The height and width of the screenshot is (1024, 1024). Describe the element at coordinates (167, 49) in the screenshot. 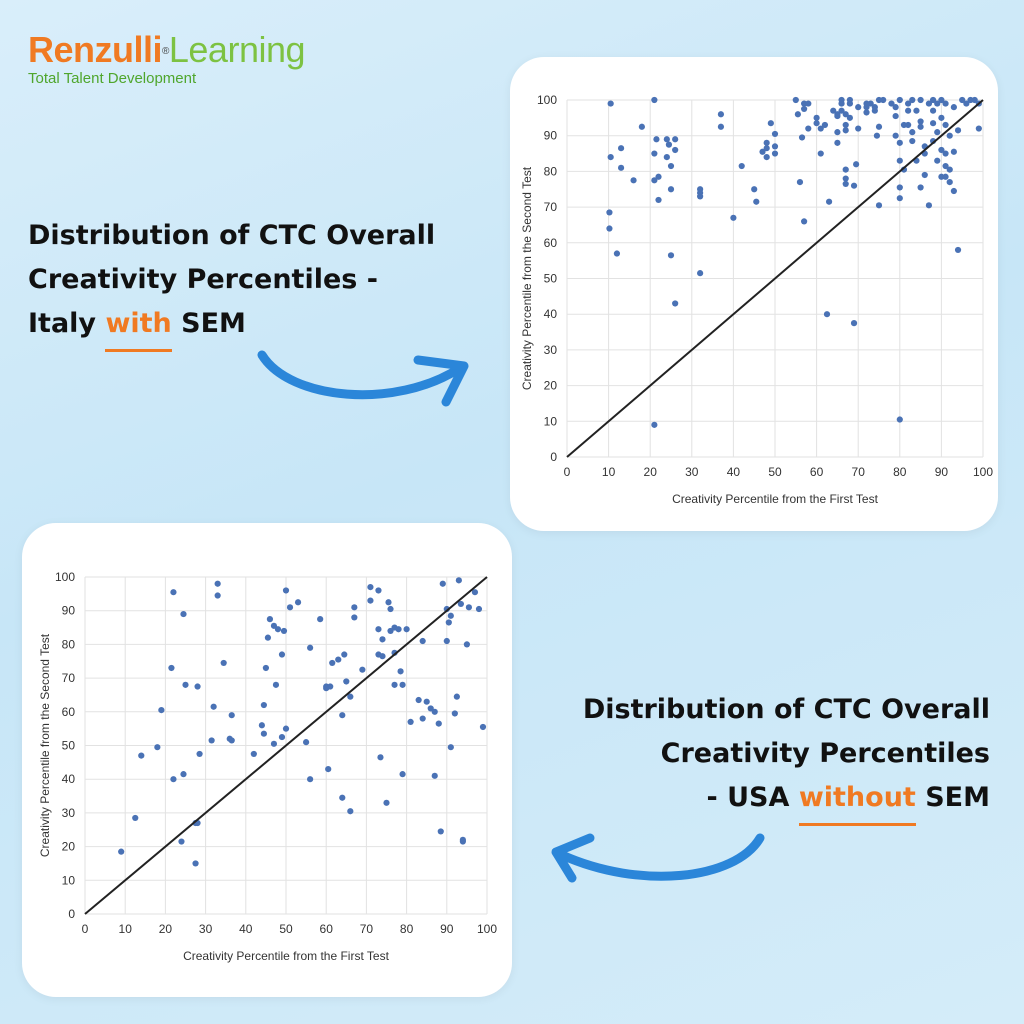

I see `logo-wordmark: Renzulli®Learning` at that location.